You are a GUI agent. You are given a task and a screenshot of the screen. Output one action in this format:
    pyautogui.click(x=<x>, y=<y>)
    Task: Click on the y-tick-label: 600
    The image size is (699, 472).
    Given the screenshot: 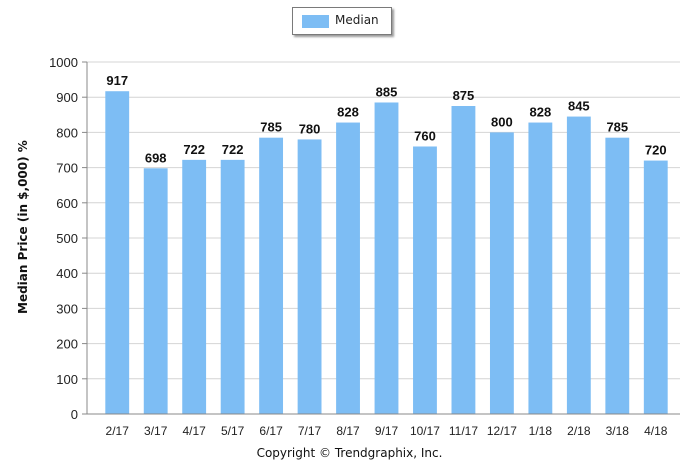 What is the action you would take?
    pyautogui.click(x=67, y=203)
    